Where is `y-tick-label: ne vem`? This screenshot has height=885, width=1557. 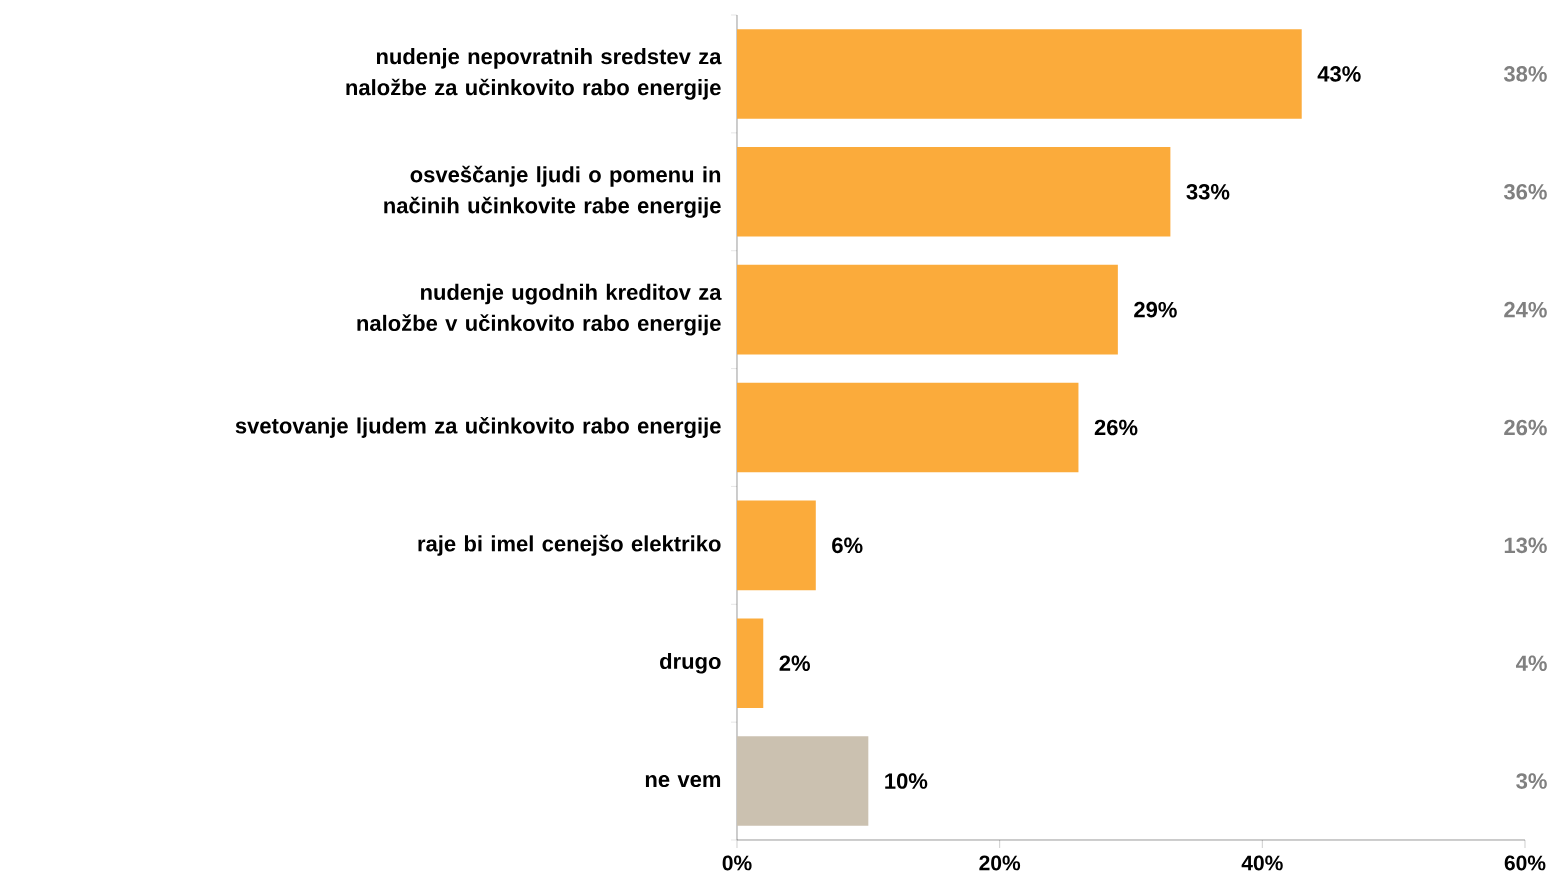 y-tick-label: ne vem is located at coordinates (683, 781).